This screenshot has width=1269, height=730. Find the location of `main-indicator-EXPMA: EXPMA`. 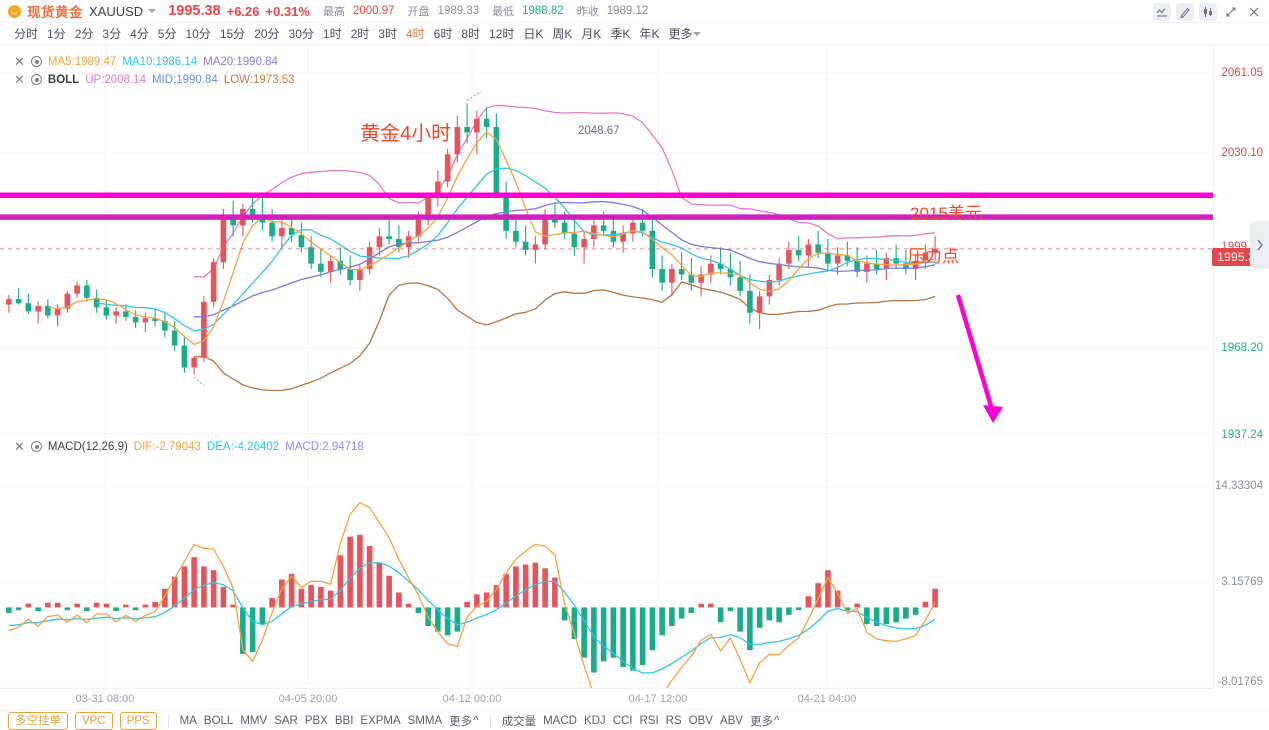

main-indicator-EXPMA: EXPMA is located at coordinates (380, 720).